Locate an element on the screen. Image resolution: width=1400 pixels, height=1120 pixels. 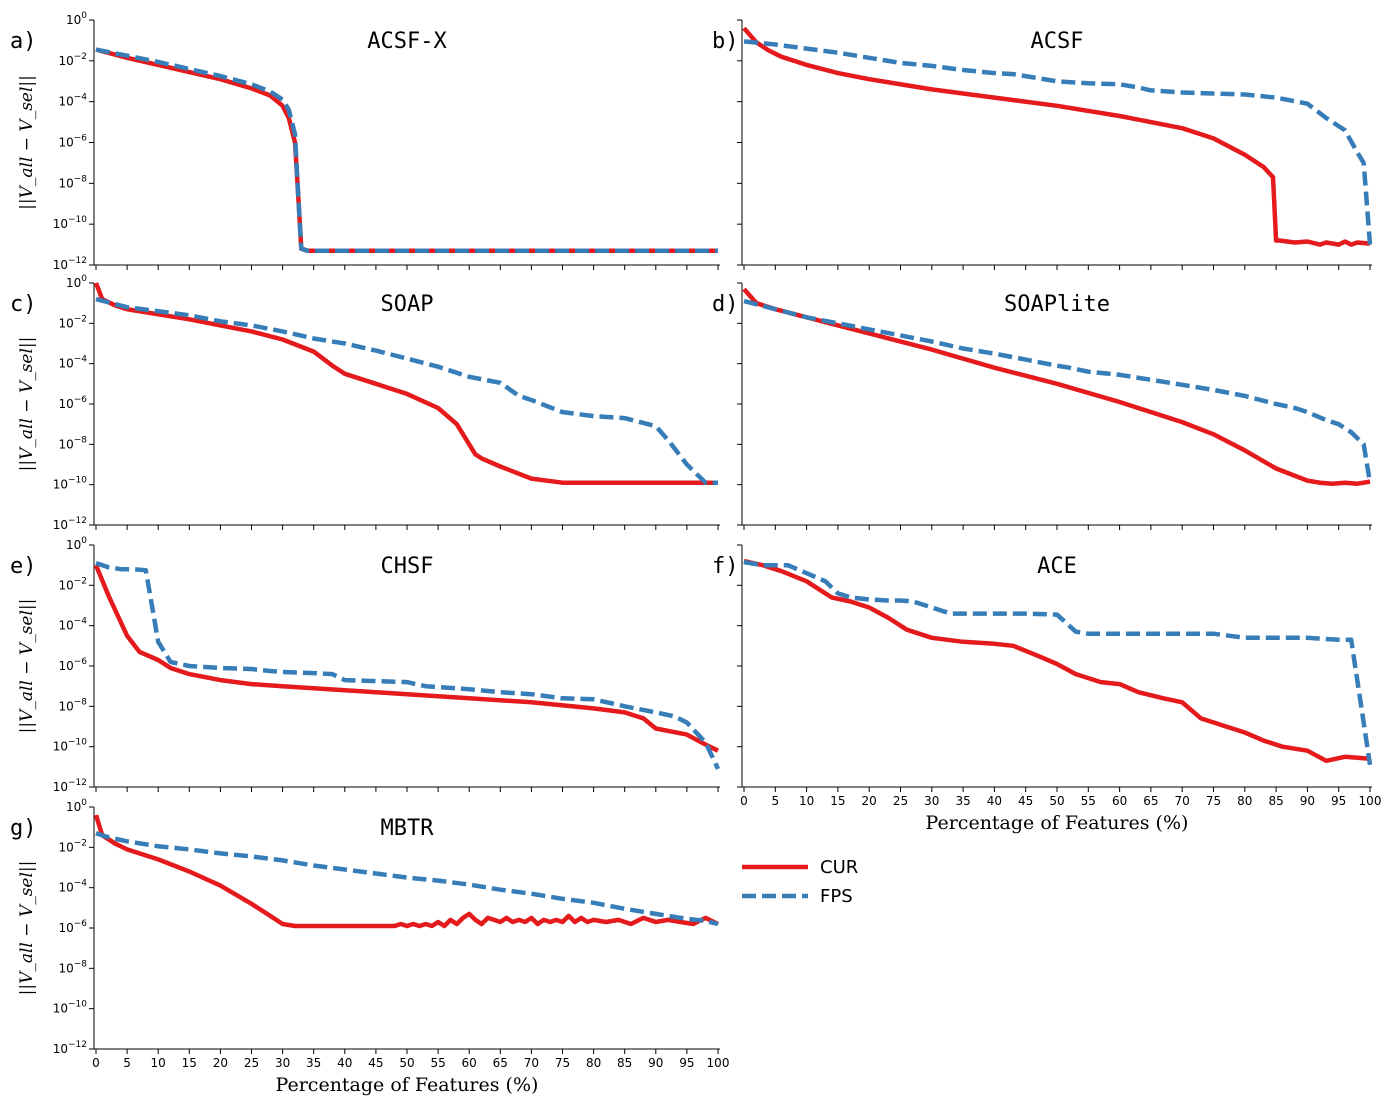
x-tick-label: 65 is located at coordinates (1150, 801).